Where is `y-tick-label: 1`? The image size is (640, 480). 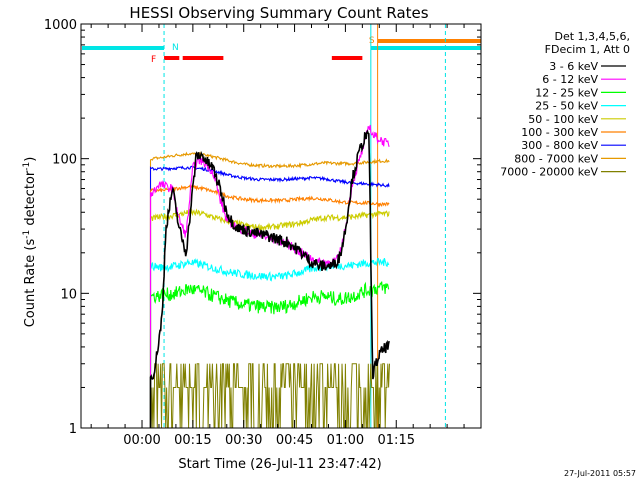 y-tick-label: 1 is located at coordinates (73, 429).